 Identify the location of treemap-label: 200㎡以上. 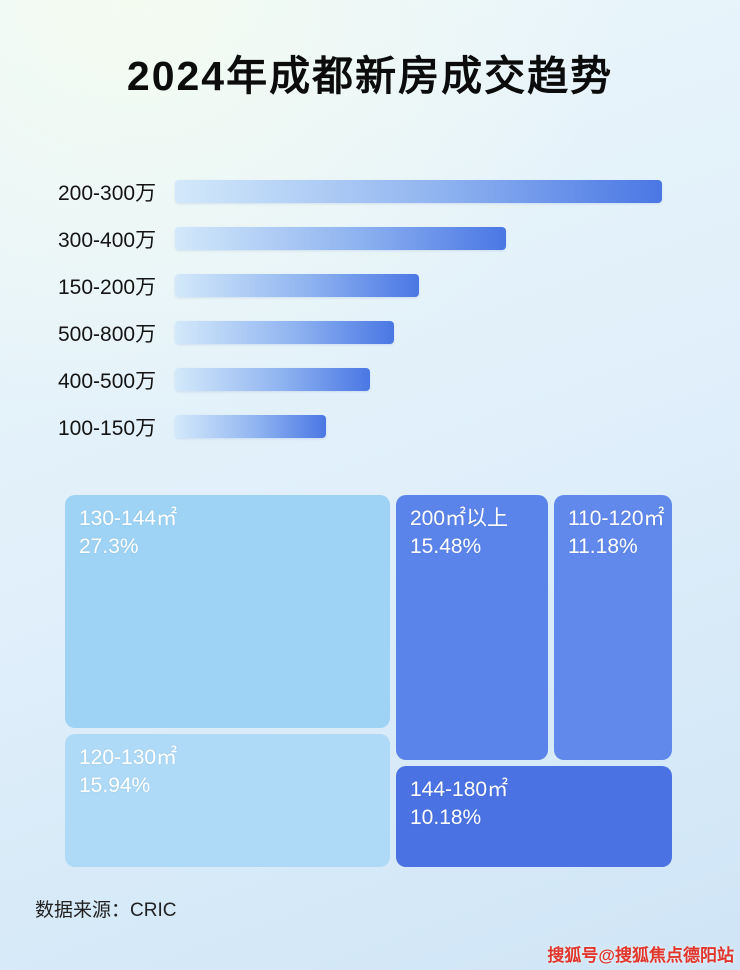
(459, 518).